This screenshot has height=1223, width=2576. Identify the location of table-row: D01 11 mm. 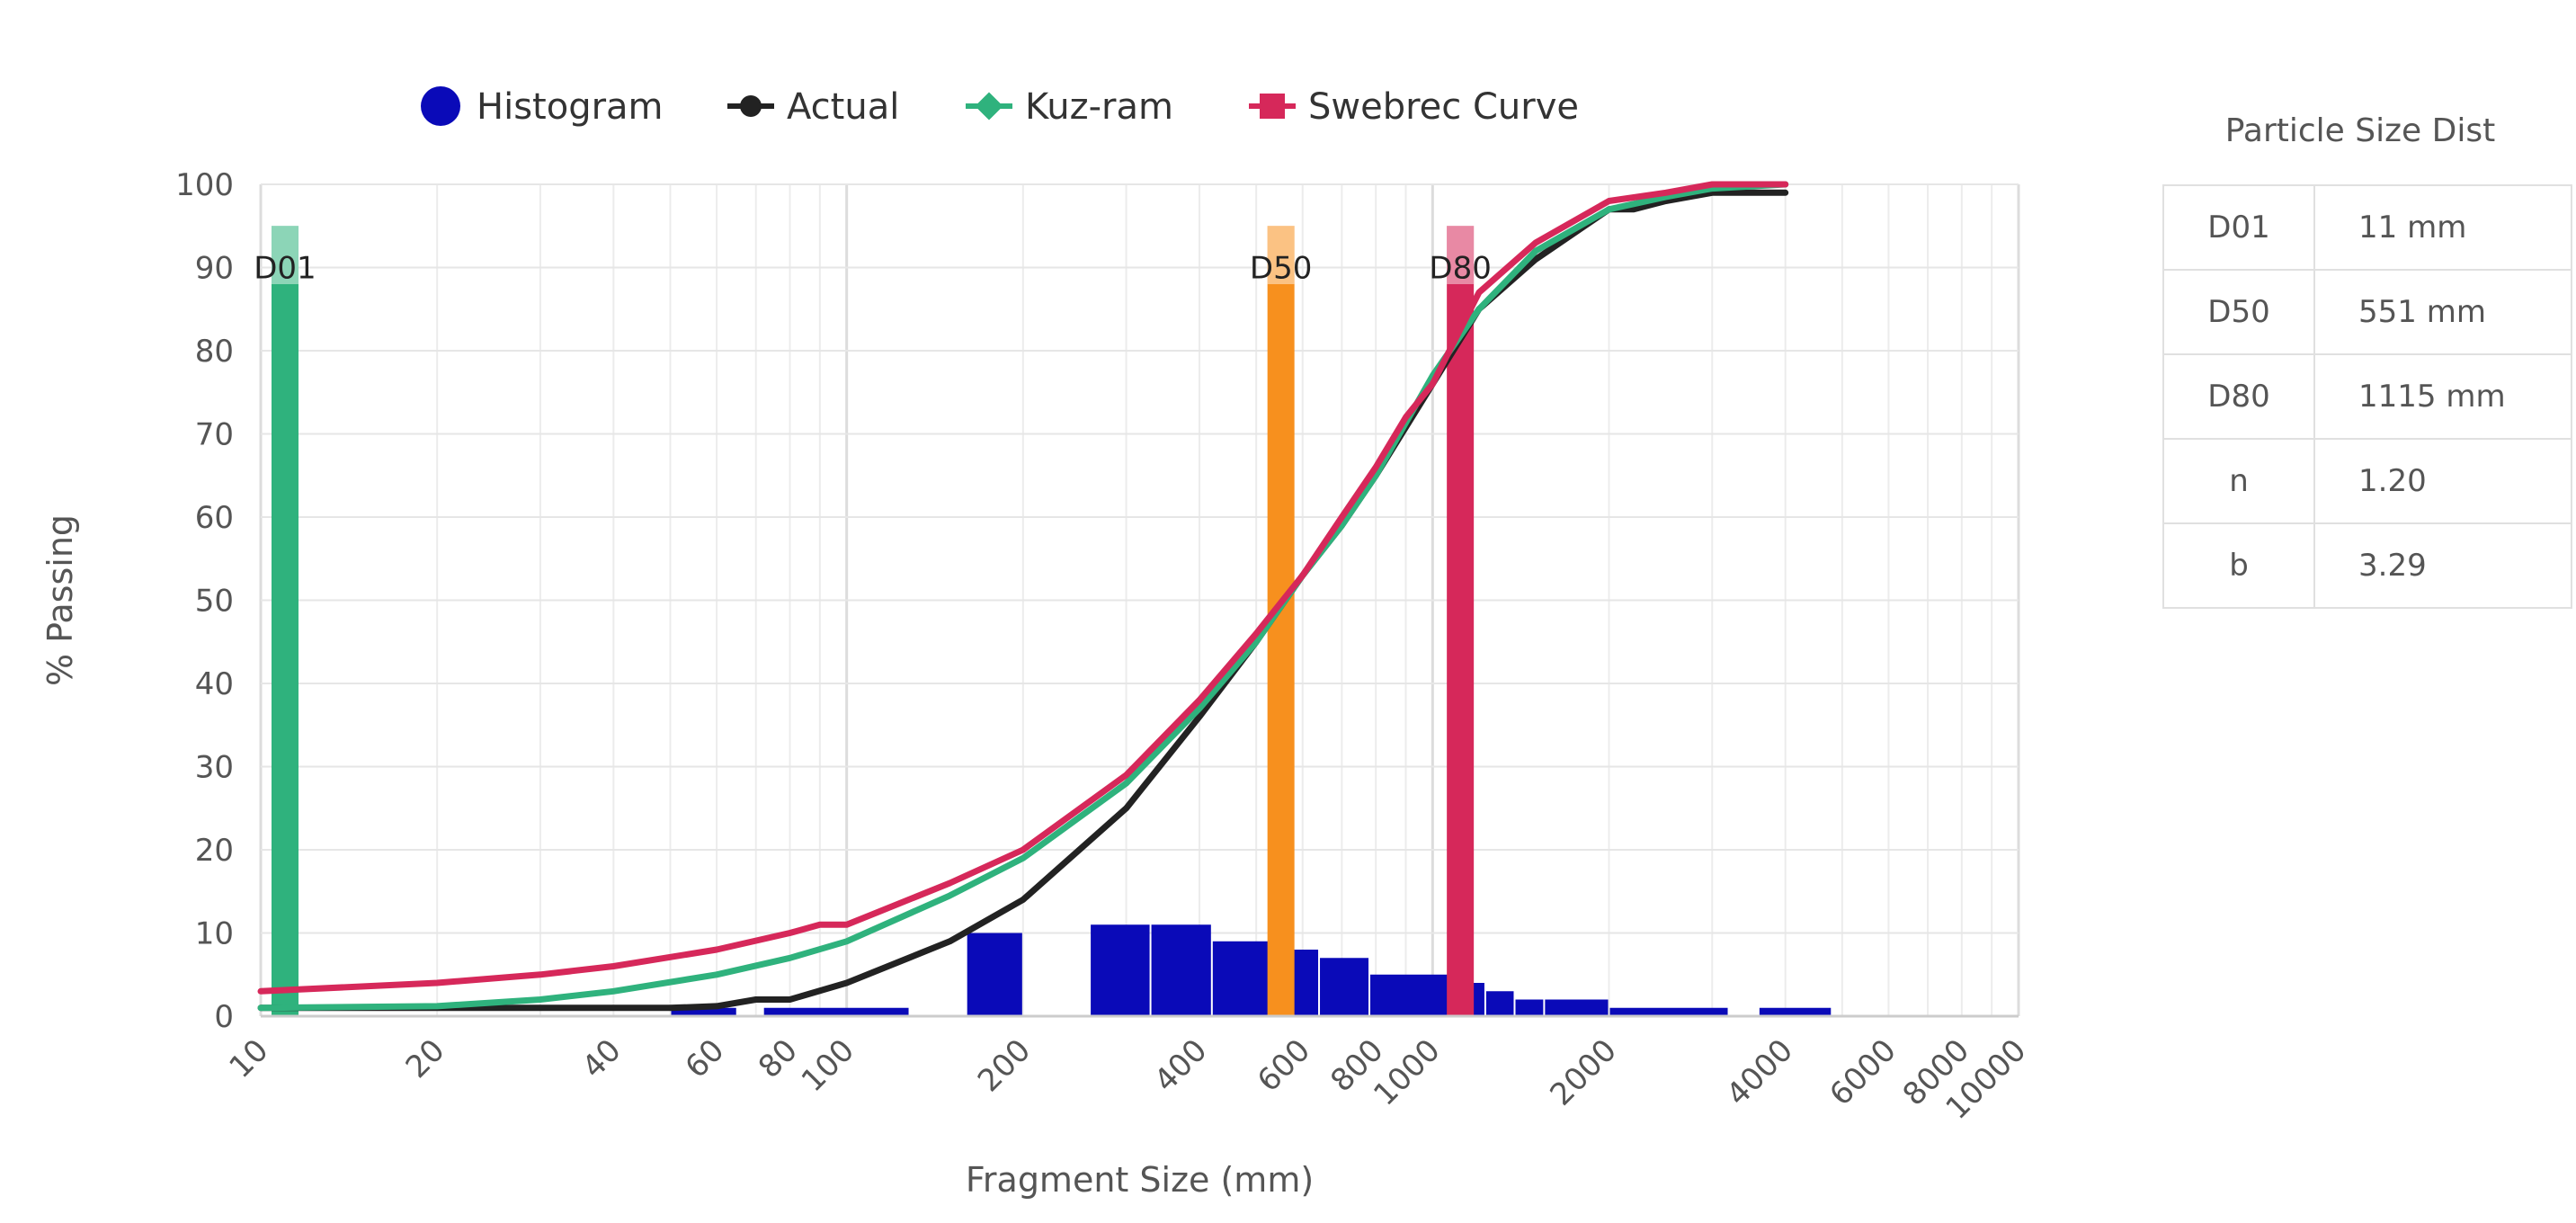
(2367, 227).